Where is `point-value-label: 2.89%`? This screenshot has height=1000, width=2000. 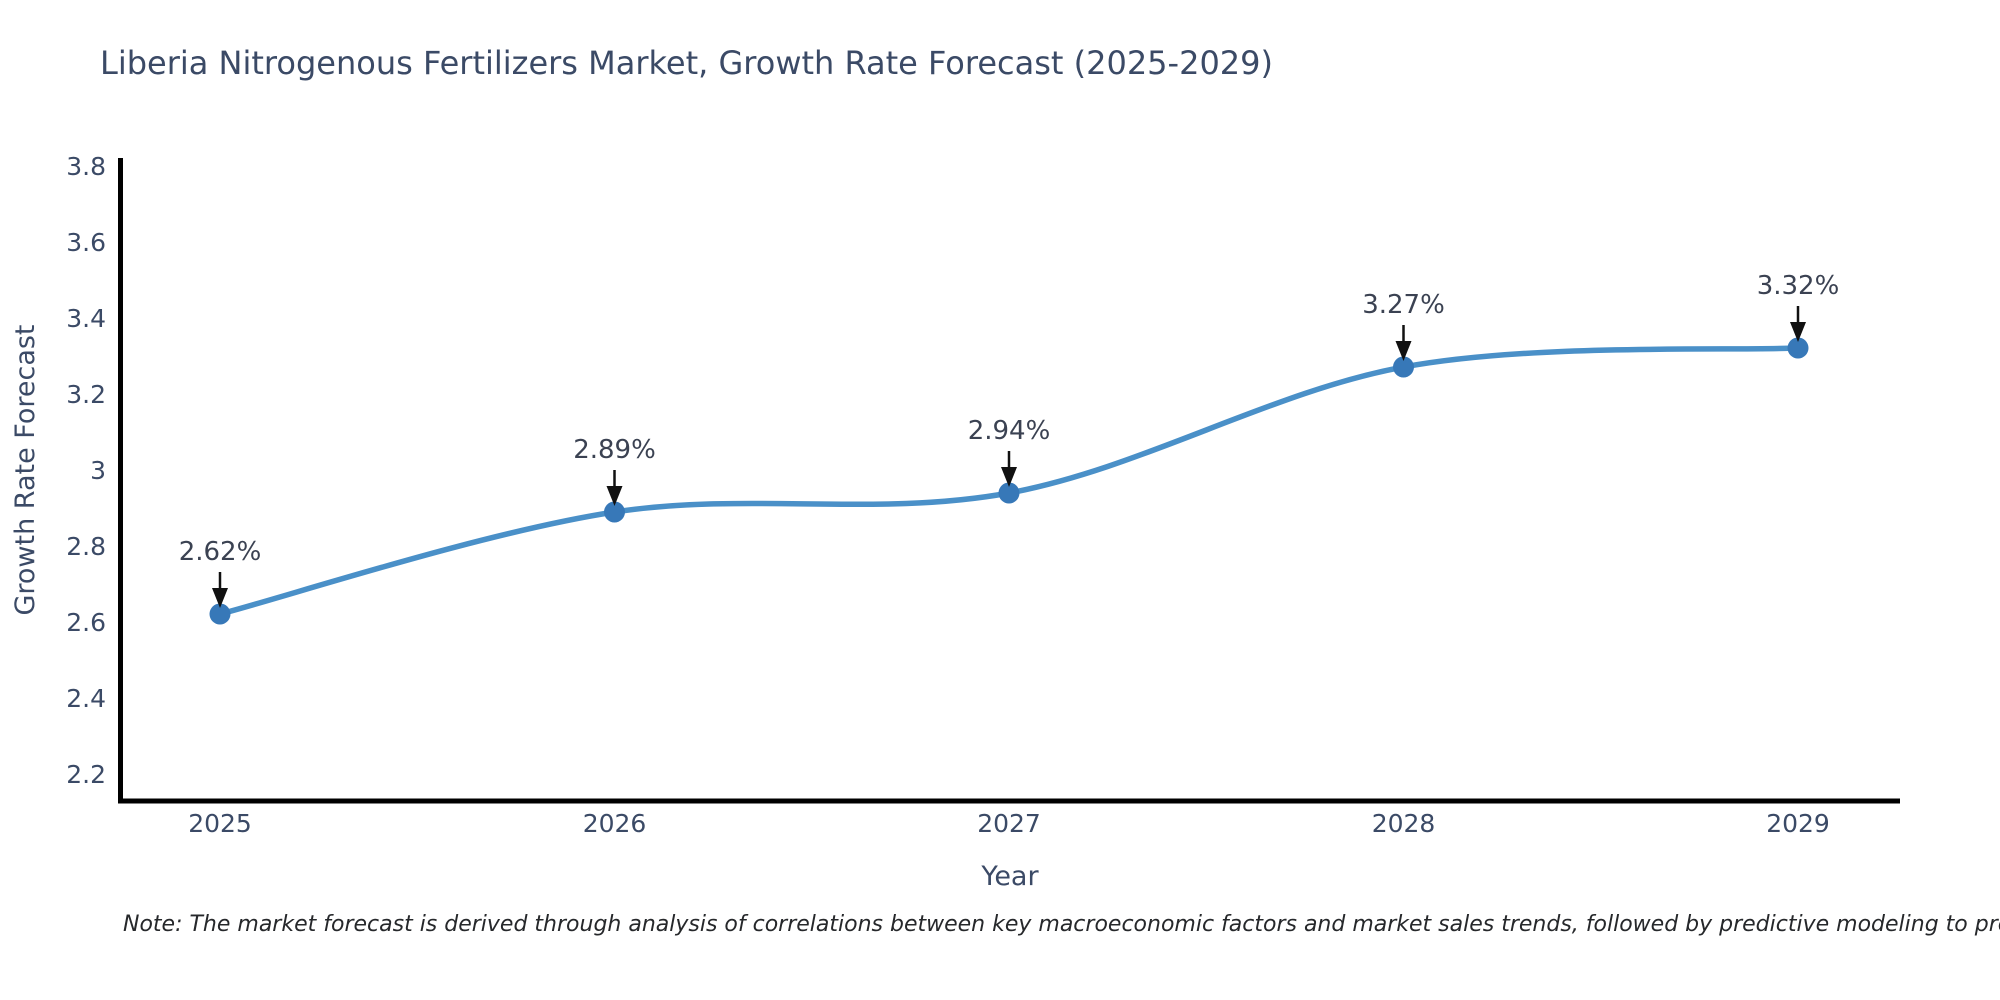 point-value-label: 2.89% is located at coordinates (614, 450).